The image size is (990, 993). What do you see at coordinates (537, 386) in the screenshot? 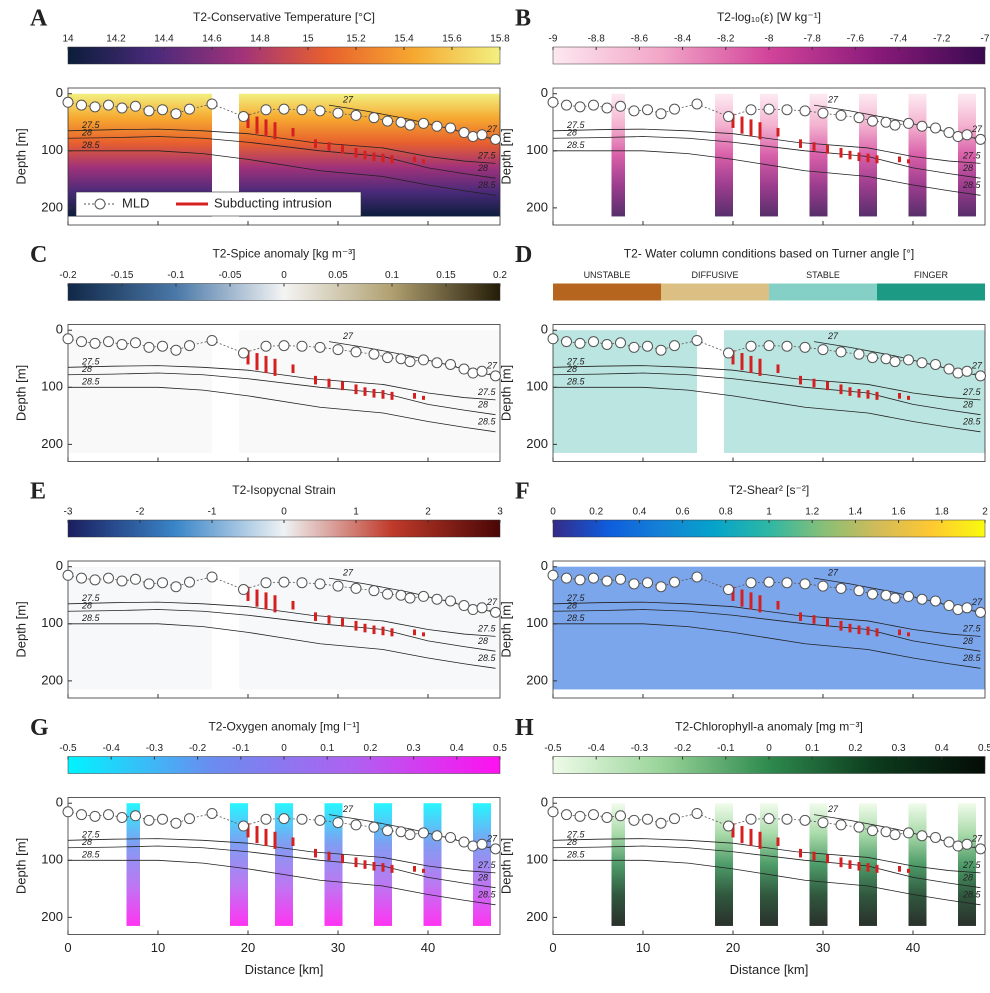
I see `y-tick-label: 100` at bounding box center [537, 386].